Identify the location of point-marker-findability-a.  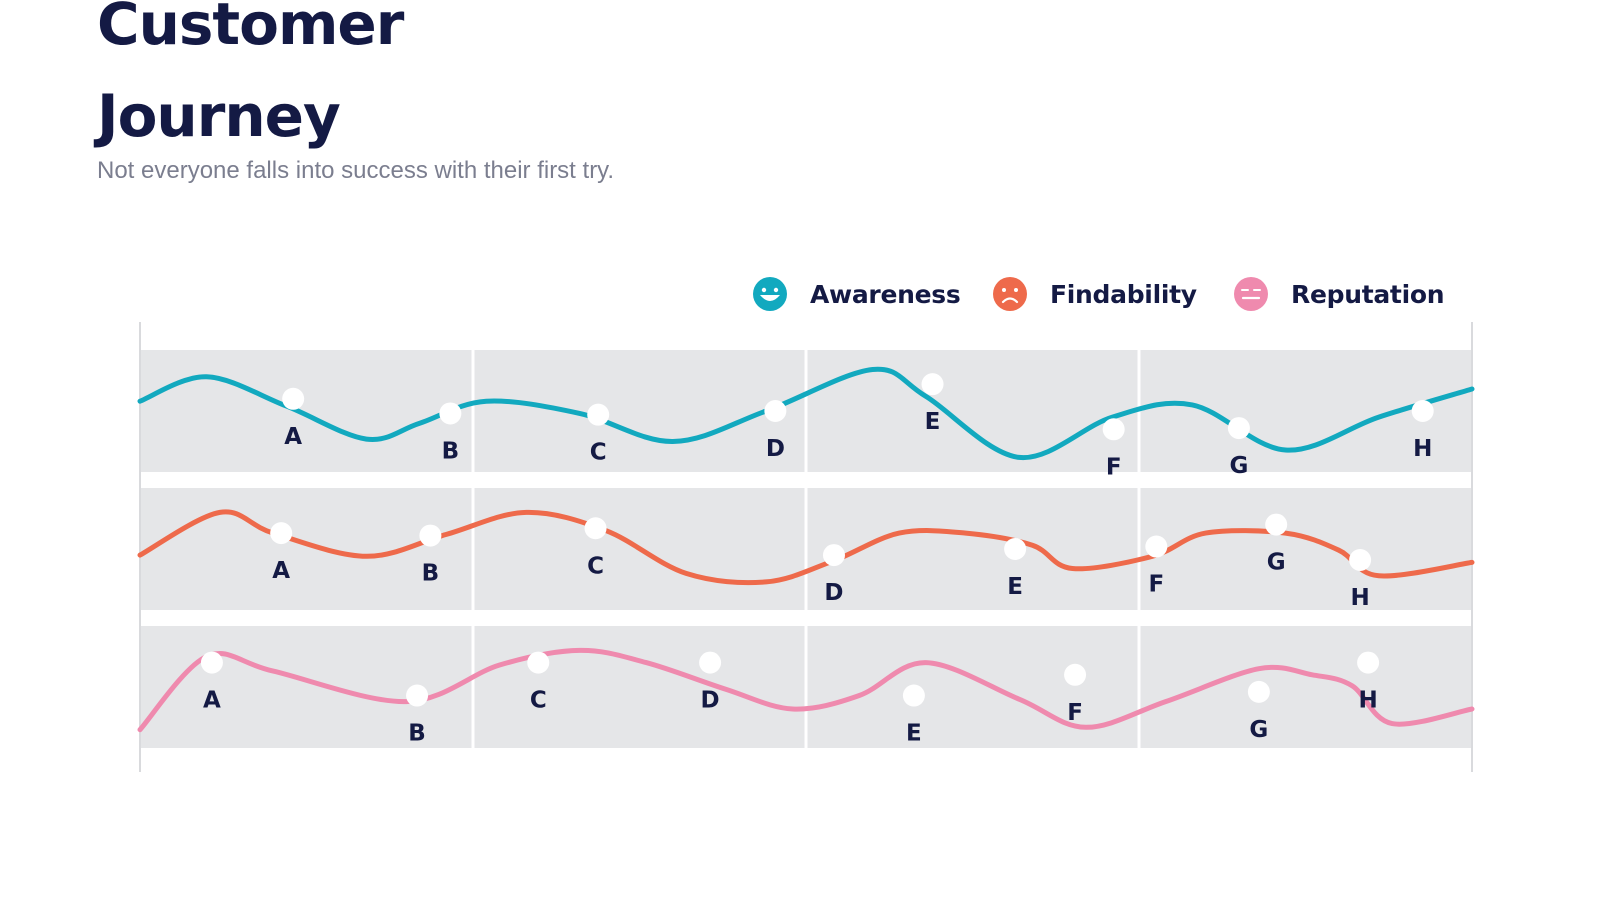
(281, 533).